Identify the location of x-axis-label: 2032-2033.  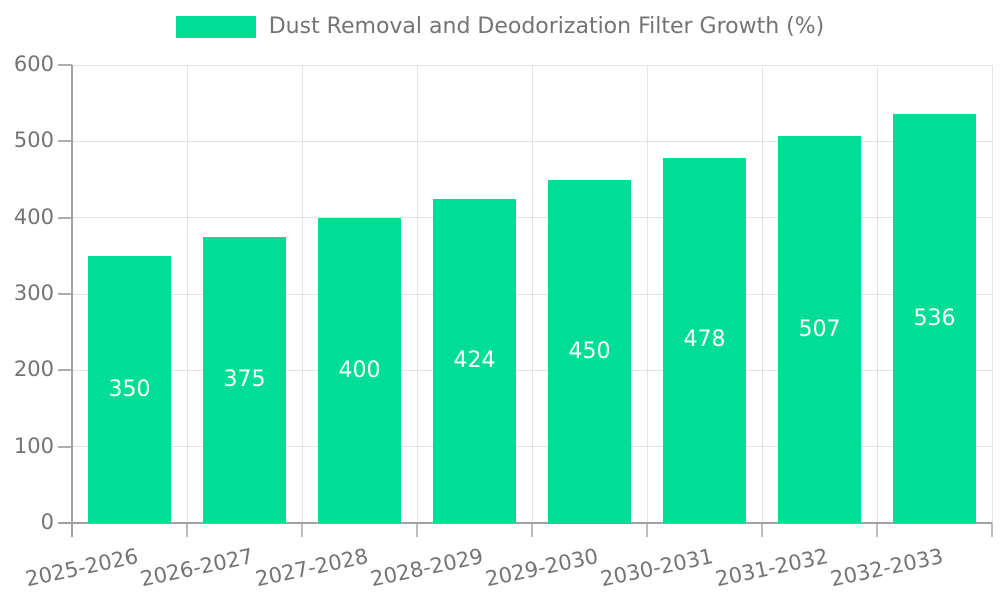
(887, 568).